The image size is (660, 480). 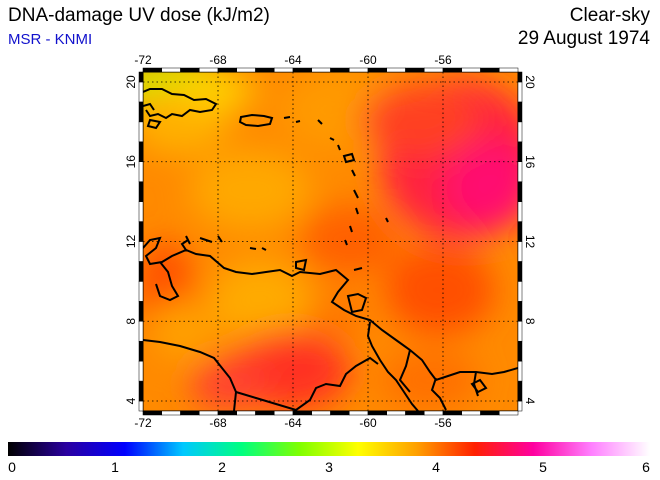 I want to click on border-suriname-guiana, so click(x=438, y=394).